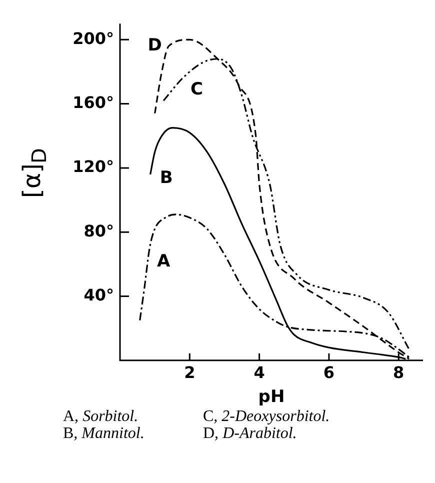  Describe the element at coordinates (99, 230) in the screenshot. I see `y-tick-label: 80°` at that location.